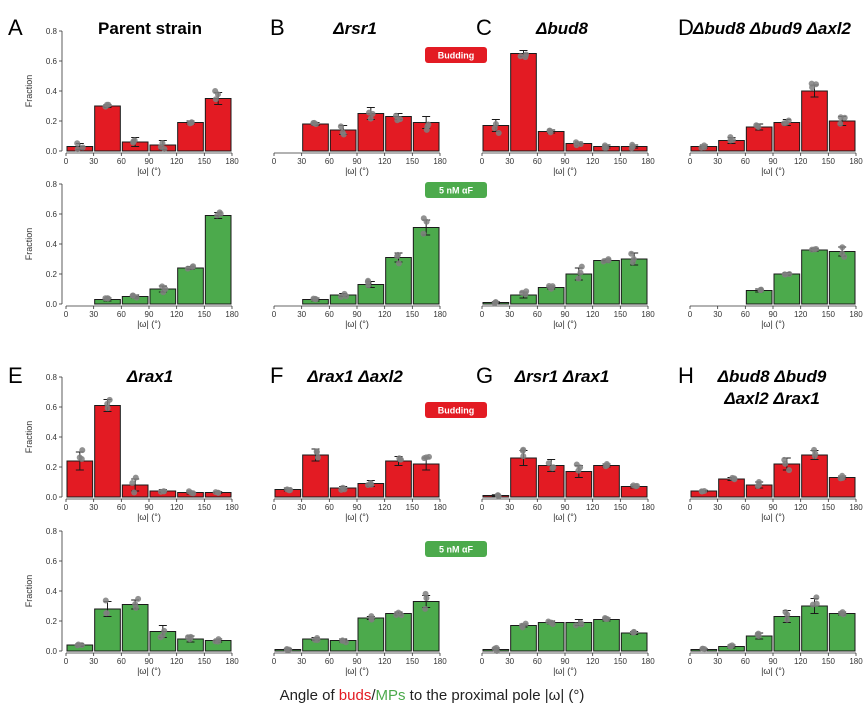  Describe the element at coordinates (391, 695) in the screenshot. I see `bottom-label-mps: MPs` at that location.